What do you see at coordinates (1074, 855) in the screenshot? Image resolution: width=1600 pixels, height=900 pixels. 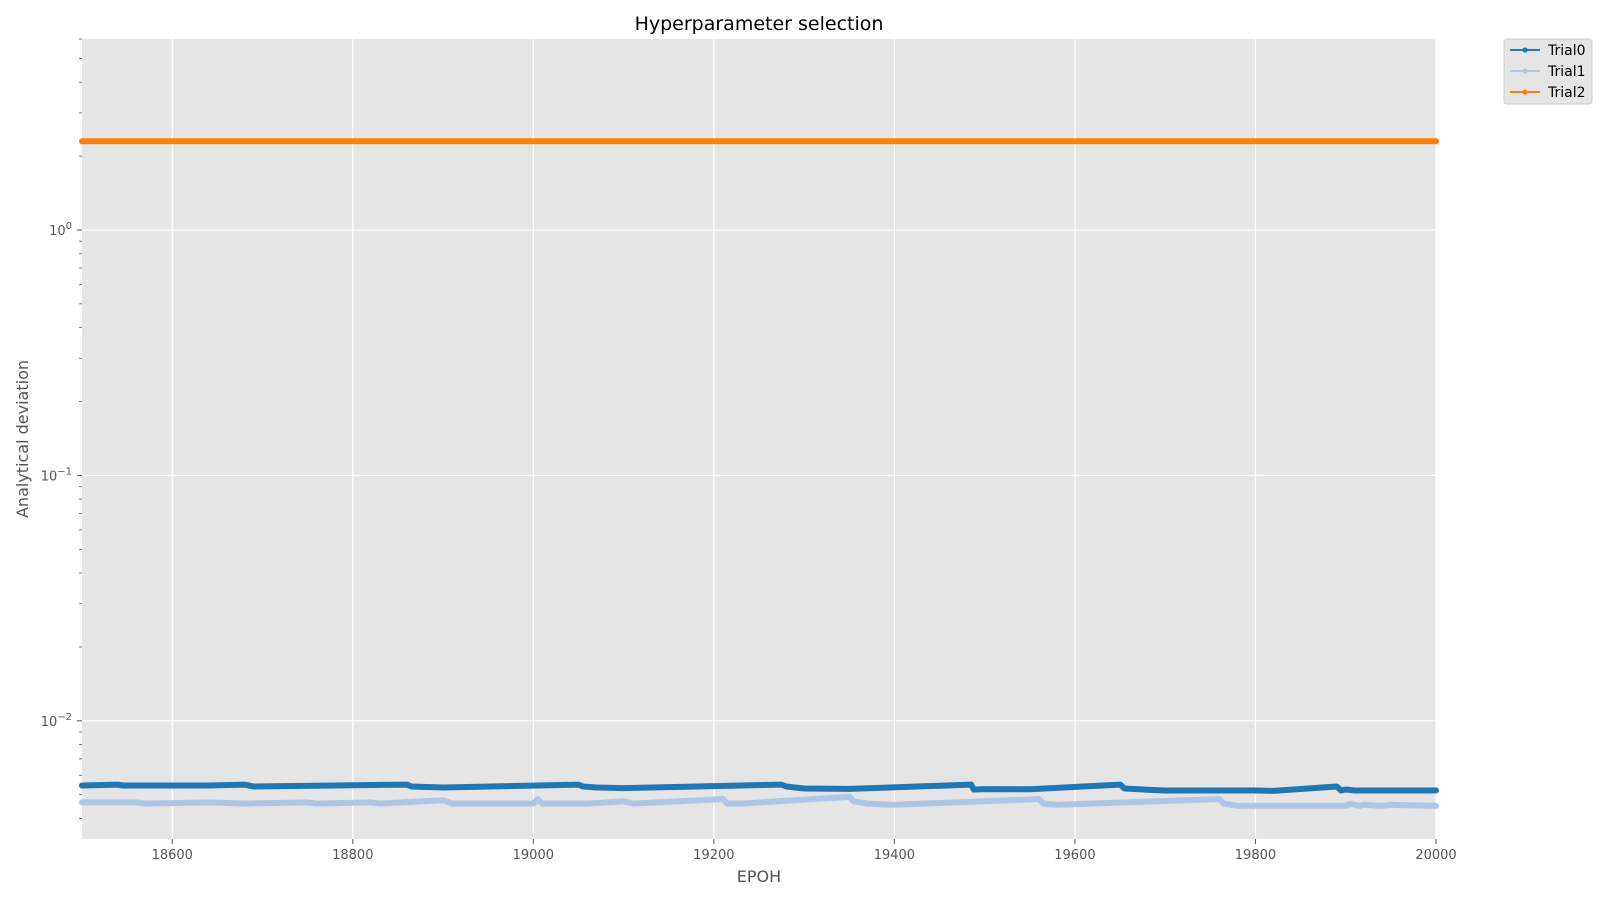 I see `x-tick-label: 19600` at bounding box center [1074, 855].